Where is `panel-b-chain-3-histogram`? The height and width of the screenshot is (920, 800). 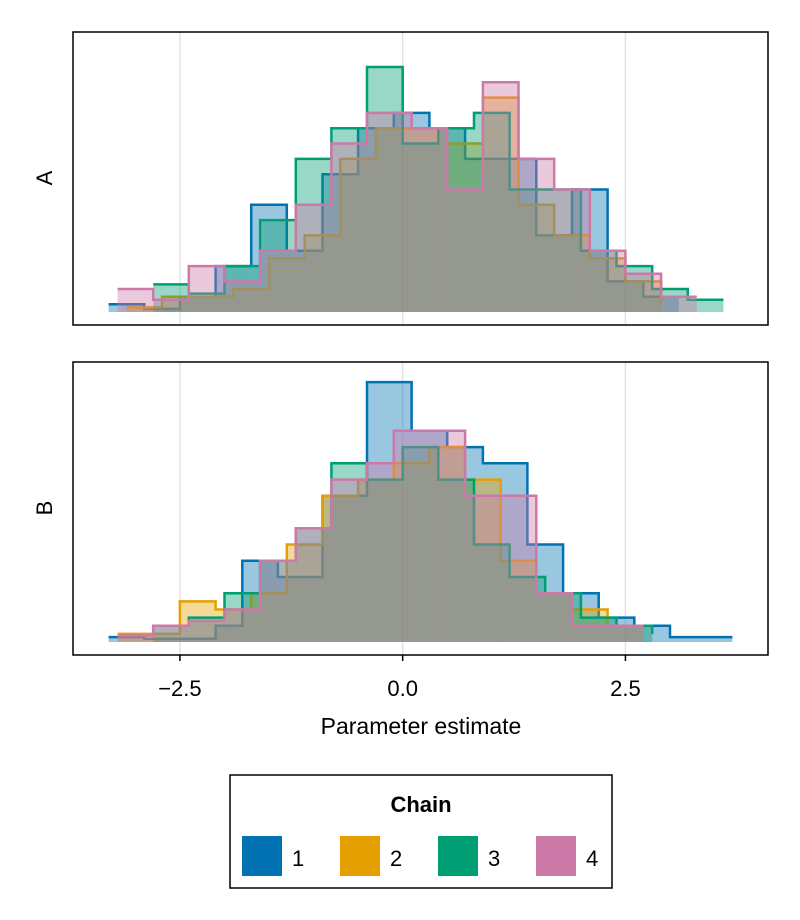
panel-b-chain-3-histogram is located at coordinates (403, 543).